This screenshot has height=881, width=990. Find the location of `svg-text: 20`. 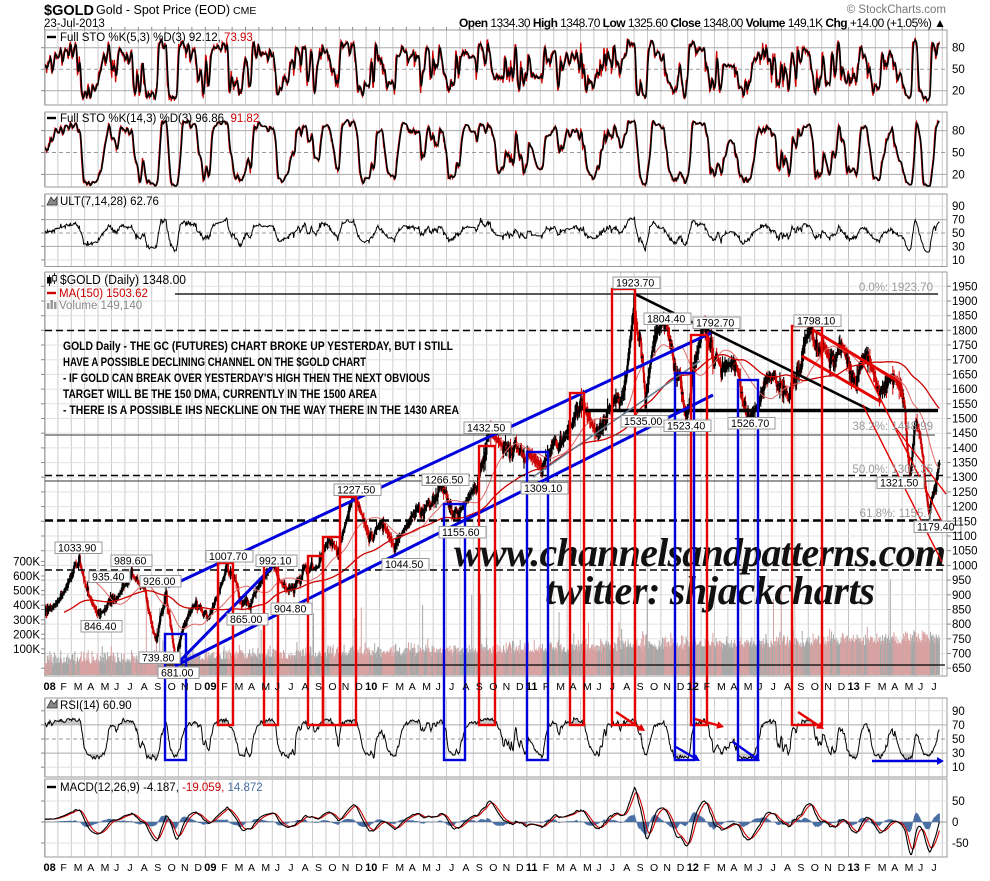

svg-text: 20 is located at coordinates (958, 175).